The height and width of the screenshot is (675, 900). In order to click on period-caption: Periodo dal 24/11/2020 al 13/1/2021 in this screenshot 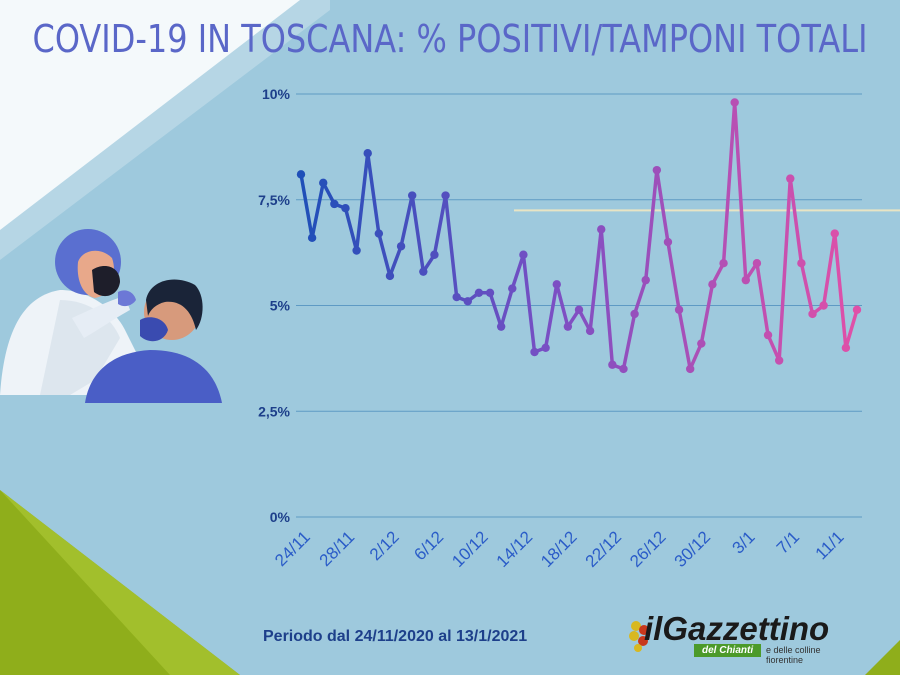, I will do `click(395, 636)`.